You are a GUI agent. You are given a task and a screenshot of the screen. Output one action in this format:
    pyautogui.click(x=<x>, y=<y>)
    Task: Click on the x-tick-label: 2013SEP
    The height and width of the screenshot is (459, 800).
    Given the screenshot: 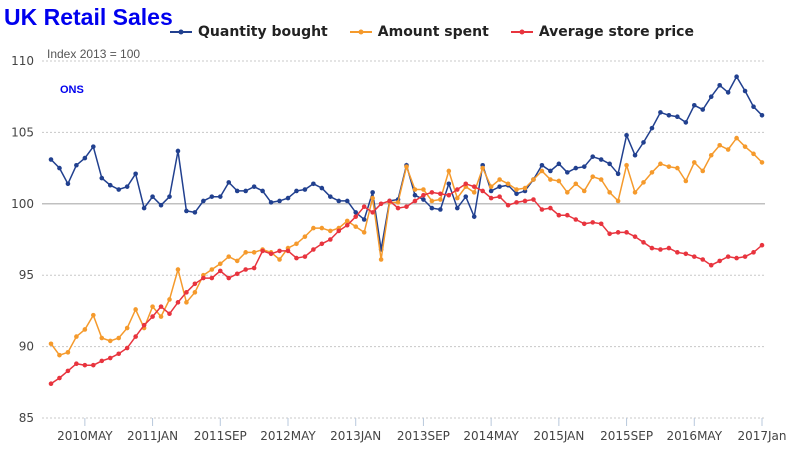 What is the action you would take?
    pyautogui.click(x=423, y=436)
    